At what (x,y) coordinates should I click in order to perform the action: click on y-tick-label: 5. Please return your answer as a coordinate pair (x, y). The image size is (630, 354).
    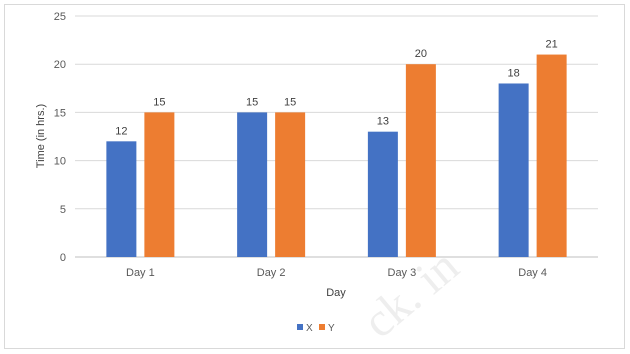
    Looking at the image, I should click on (63, 210).